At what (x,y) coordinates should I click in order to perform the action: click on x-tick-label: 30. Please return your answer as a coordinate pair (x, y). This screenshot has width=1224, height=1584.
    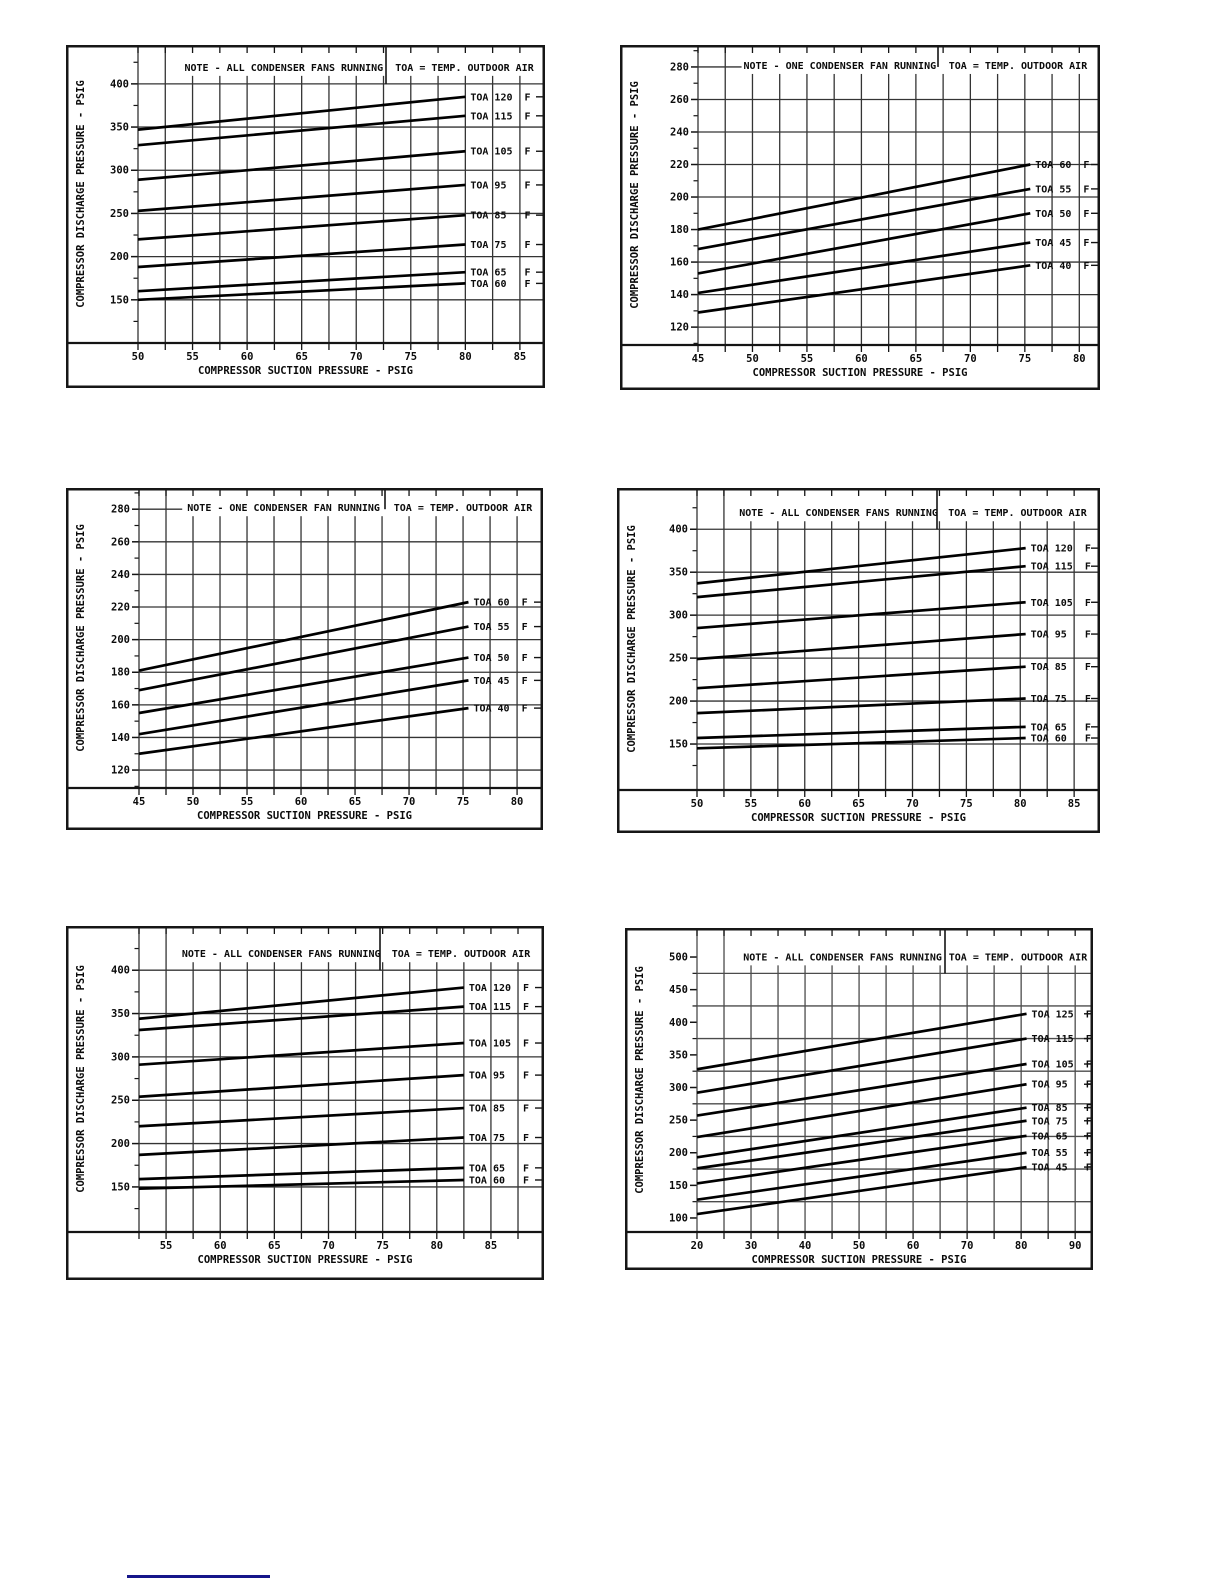
    Looking at the image, I should click on (751, 1246).